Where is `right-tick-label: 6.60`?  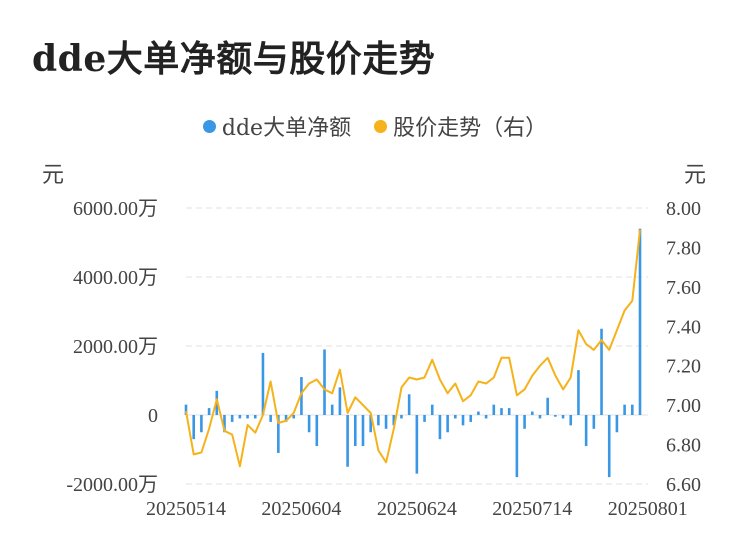 right-tick-label: 6.60 is located at coordinates (683, 485).